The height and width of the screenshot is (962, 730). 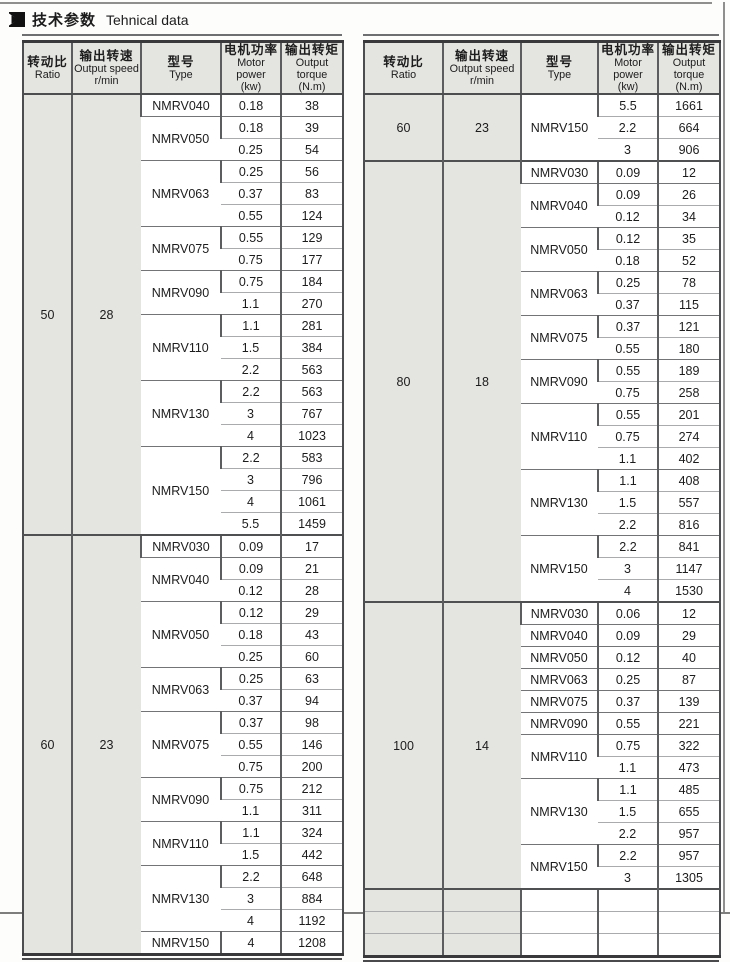 I want to click on type-cell: NMRV050, so click(x=559, y=249).